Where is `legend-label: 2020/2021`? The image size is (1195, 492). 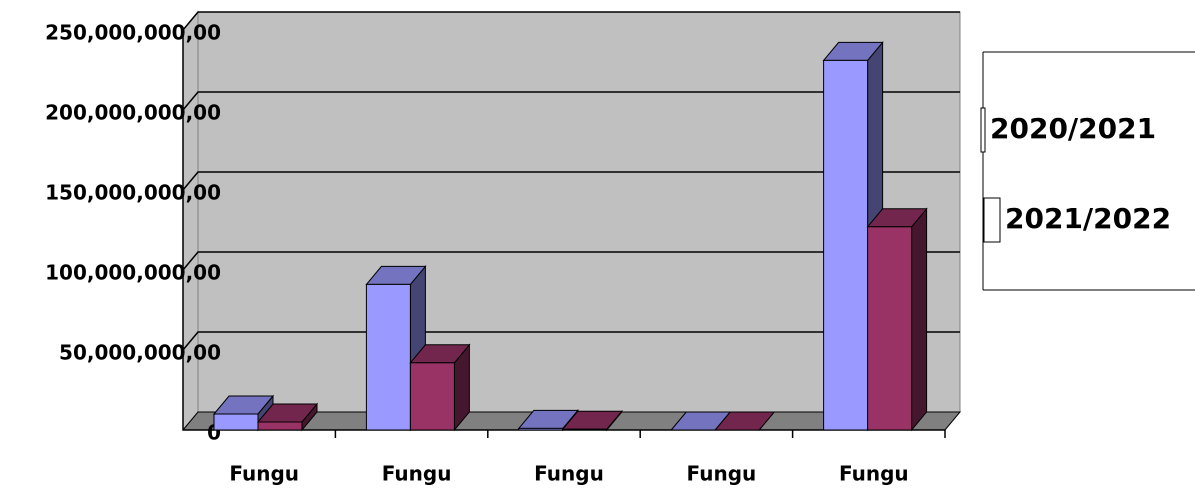 legend-label: 2020/2021 is located at coordinates (1073, 128).